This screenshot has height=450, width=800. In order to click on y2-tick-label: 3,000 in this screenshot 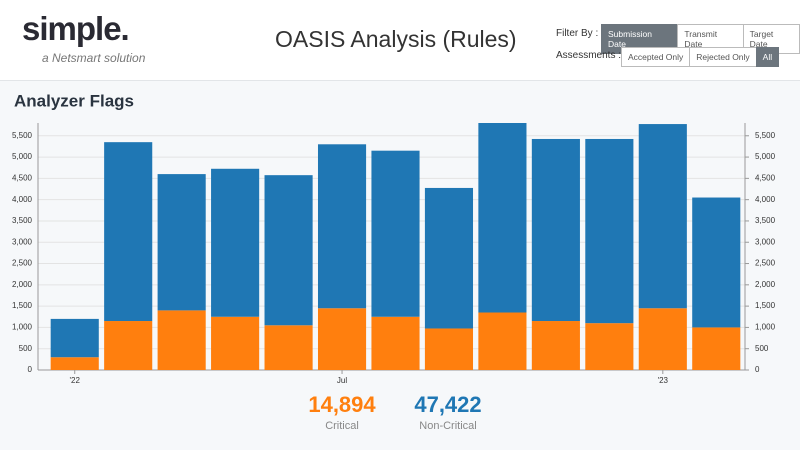, I will do `click(765, 241)`.